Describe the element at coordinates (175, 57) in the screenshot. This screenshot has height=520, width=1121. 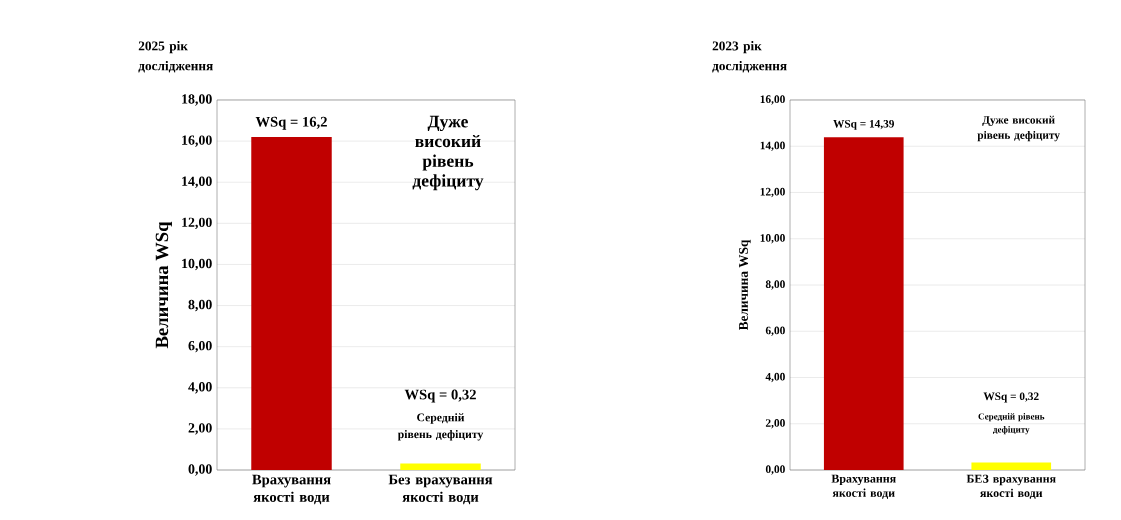
I see `chart-title: 2025 рік дослідження` at that location.